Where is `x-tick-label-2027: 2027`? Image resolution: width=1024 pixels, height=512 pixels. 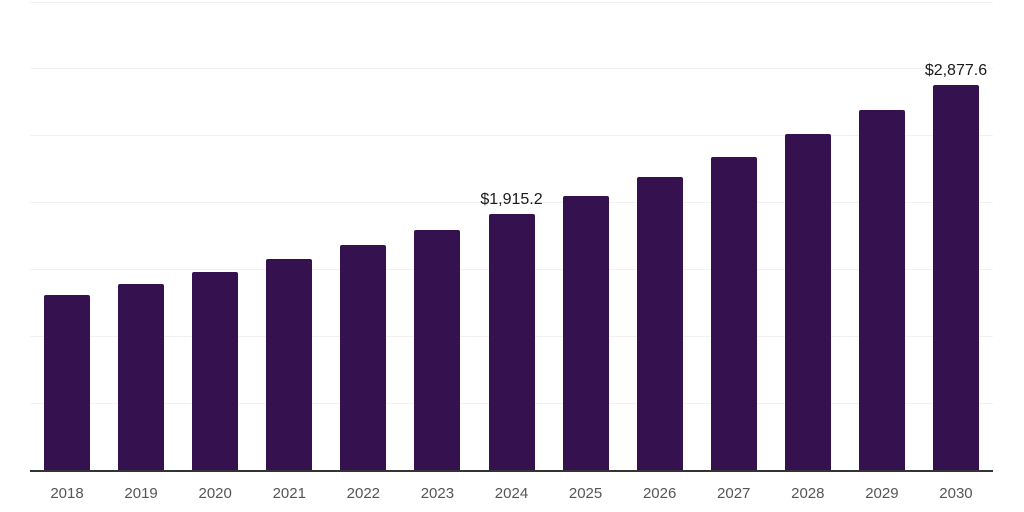 x-tick-label-2027: 2027 is located at coordinates (734, 493).